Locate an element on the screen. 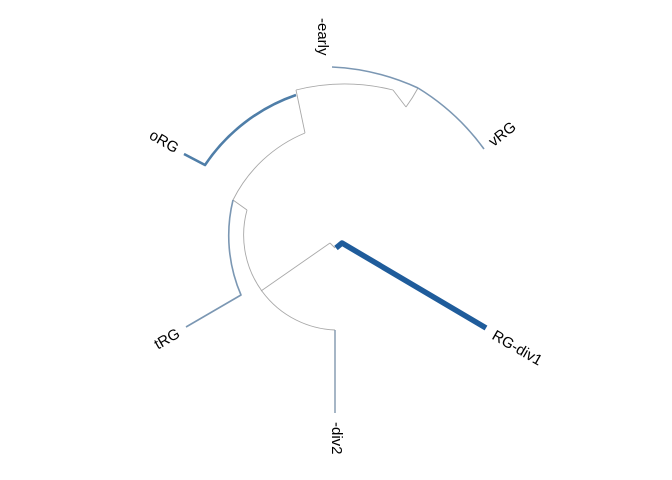 The height and width of the screenshot is (480, 672). branch-b-to-c is located at coordinates (300, 111).